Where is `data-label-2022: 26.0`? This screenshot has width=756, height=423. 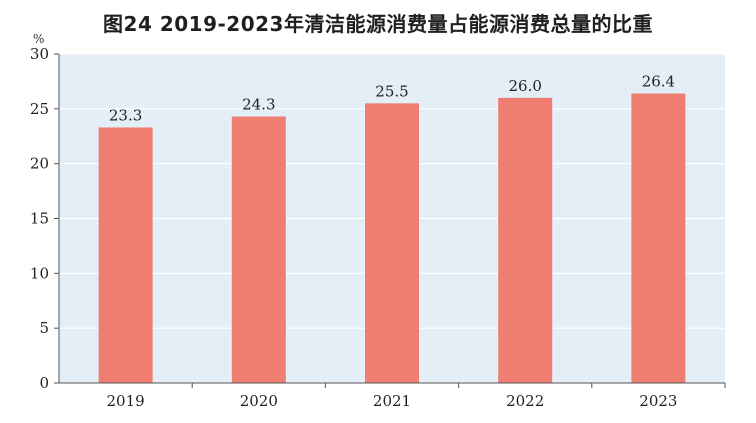 data-label-2022: 26.0 is located at coordinates (524, 86).